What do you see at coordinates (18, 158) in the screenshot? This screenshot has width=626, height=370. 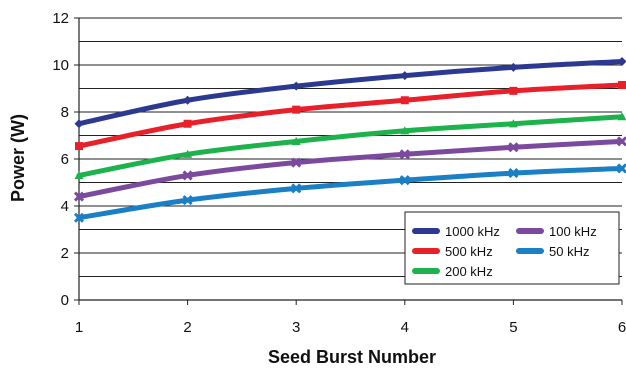 I see `y-axis-title: Power (W)` at bounding box center [18, 158].